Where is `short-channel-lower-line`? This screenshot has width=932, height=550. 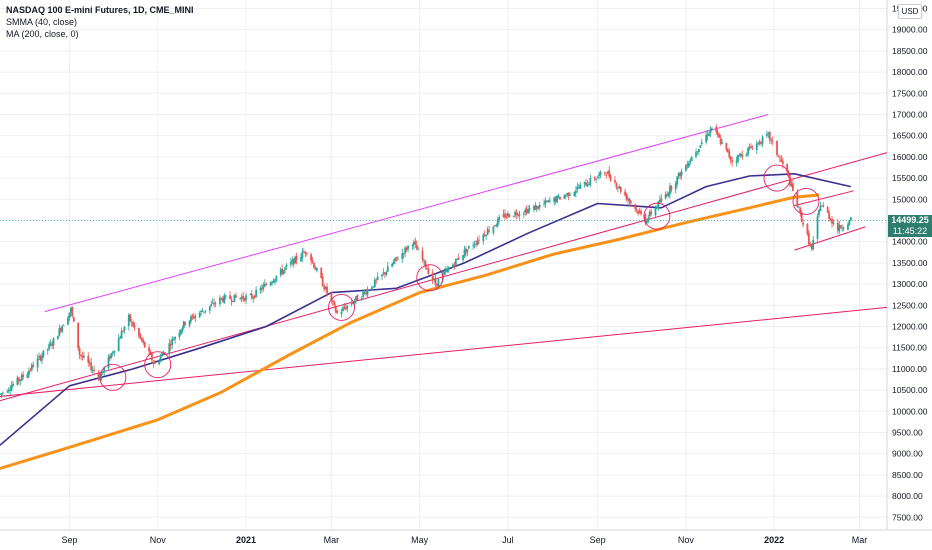 short-channel-lower-line is located at coordinates (830, 238).